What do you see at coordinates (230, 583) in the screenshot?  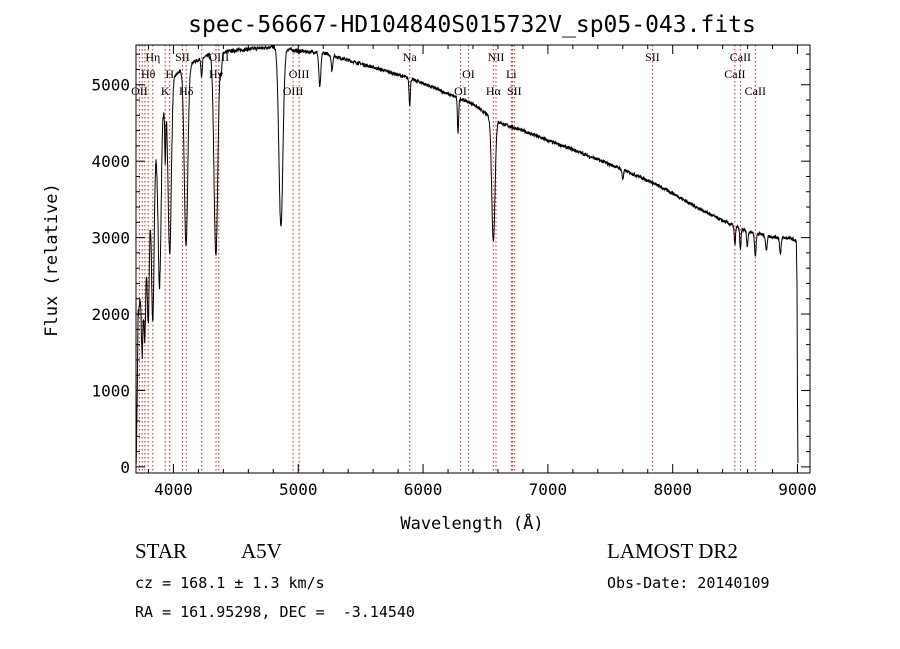 I see `redshift-info: cz = 168.1 ± 1.3 km/s` at bounding box center [230, 583].